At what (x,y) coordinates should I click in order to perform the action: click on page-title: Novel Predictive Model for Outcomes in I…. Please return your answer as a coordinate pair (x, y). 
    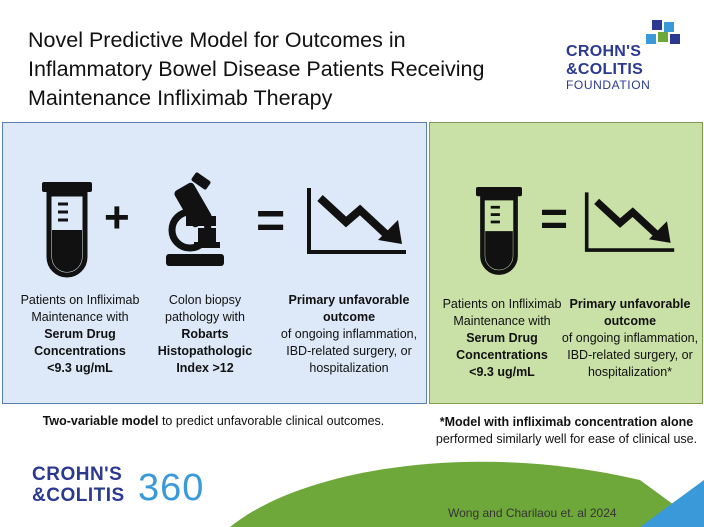
    Looking at the image, I should click on (288, 69).